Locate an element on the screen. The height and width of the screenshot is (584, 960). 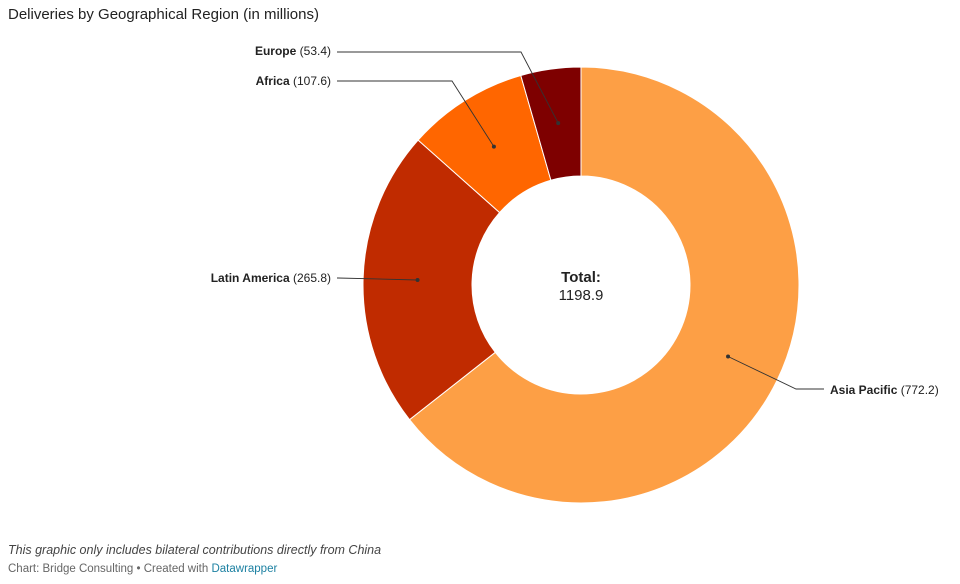
slice-europe is located at coordinates (551, 123).